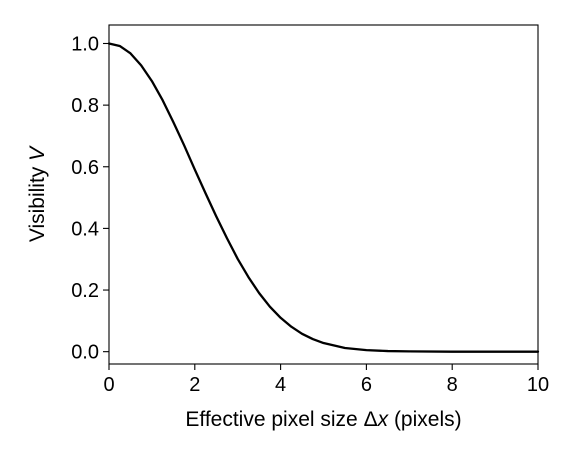 Image resolution: width=581 pixels, height=470 pixels. What do you see at coordinates (452, 385) in the screenshot?
I see `x-tick-label: 8` at bounding box center [452, 385].